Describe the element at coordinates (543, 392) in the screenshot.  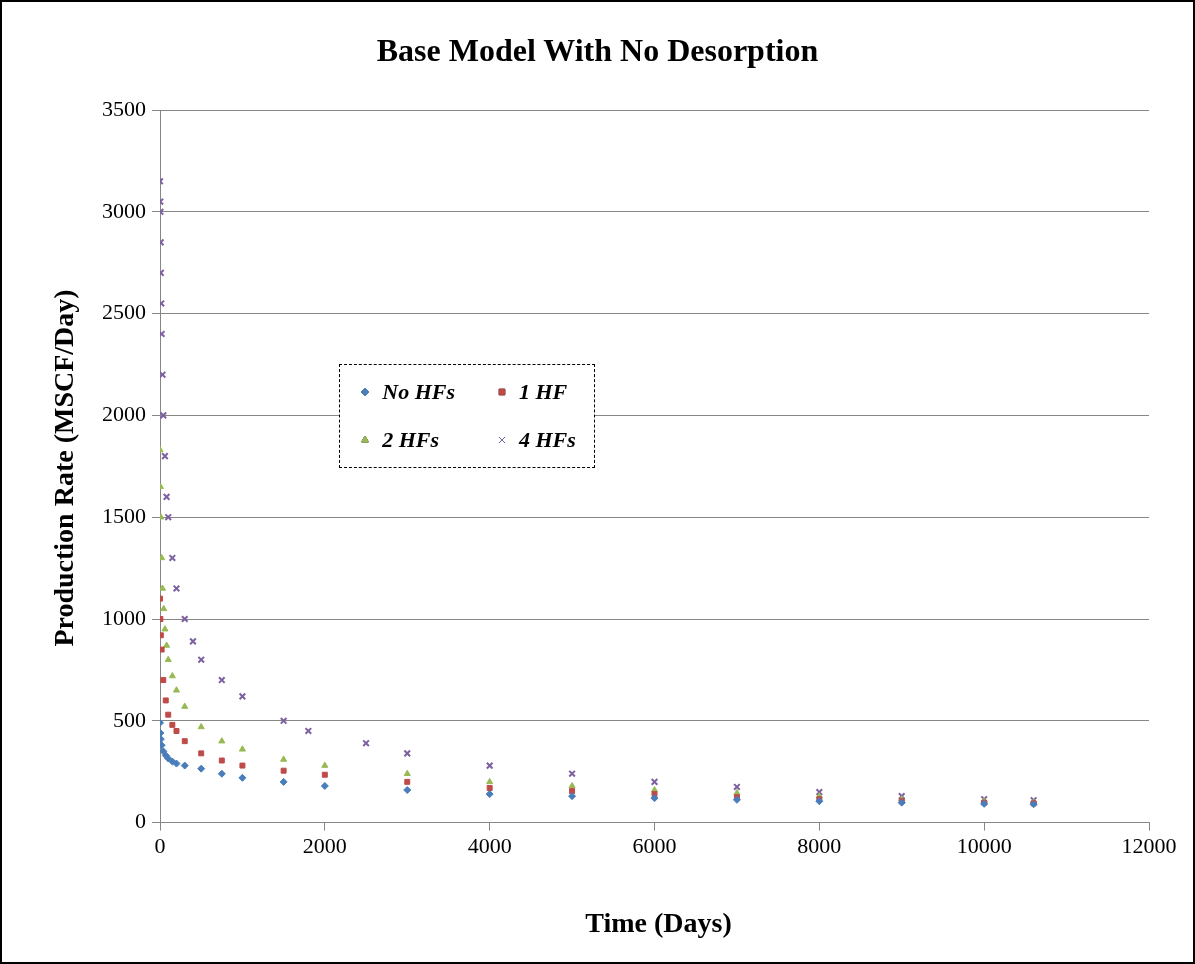
I see `legend-label: 1 HF` at that location.